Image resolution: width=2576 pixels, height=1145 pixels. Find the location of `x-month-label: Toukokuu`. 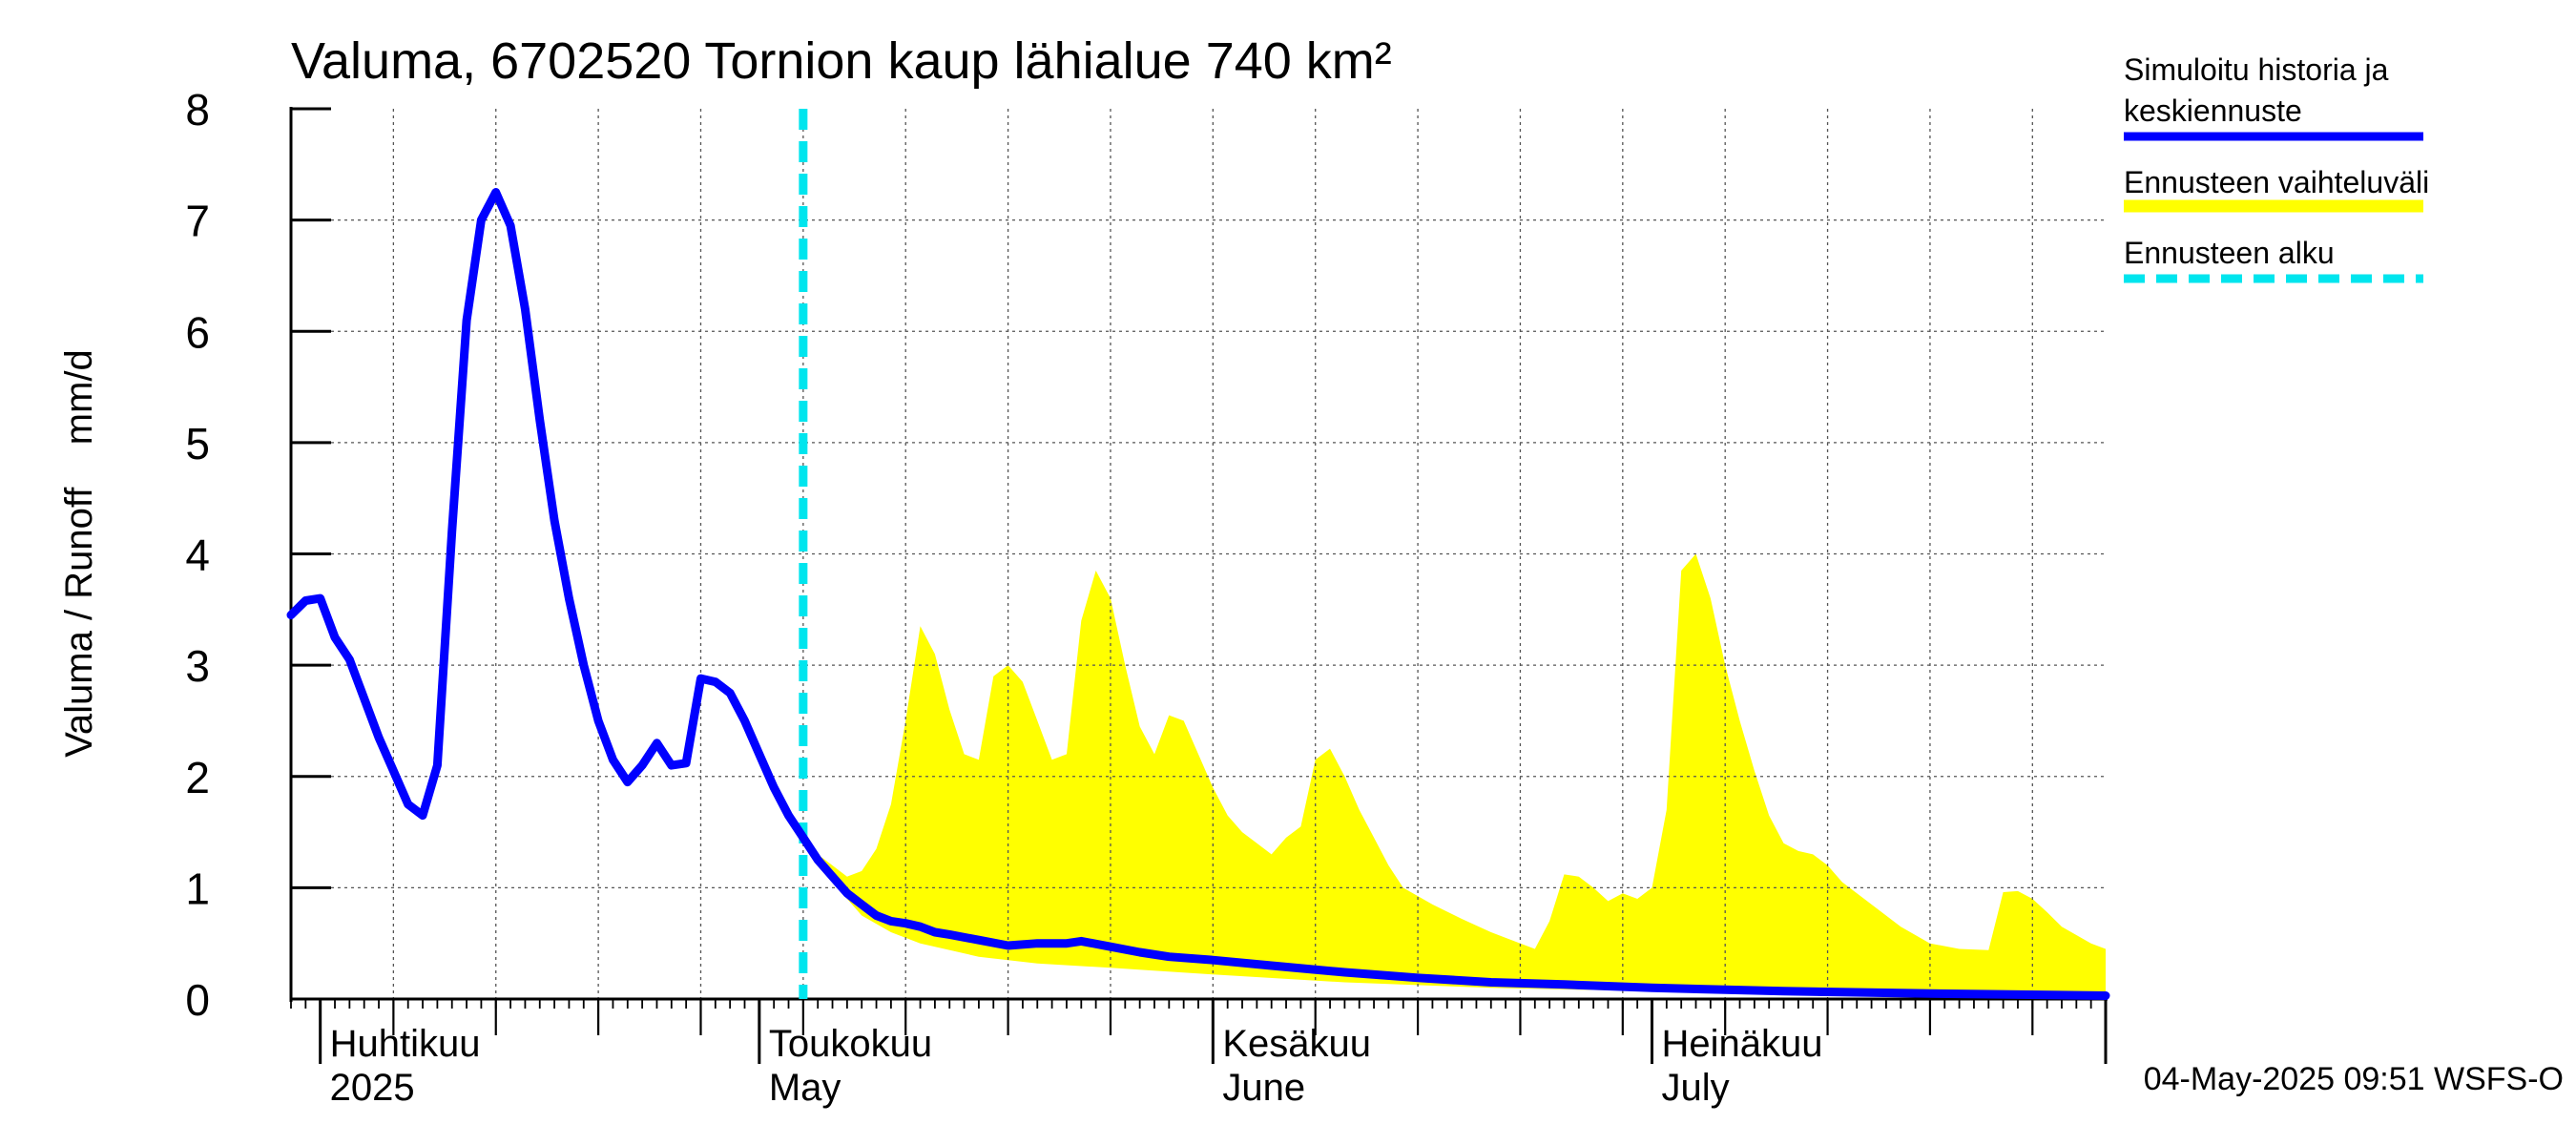

x-month-label: Toukokuu is located at coordinates (850, 1044).